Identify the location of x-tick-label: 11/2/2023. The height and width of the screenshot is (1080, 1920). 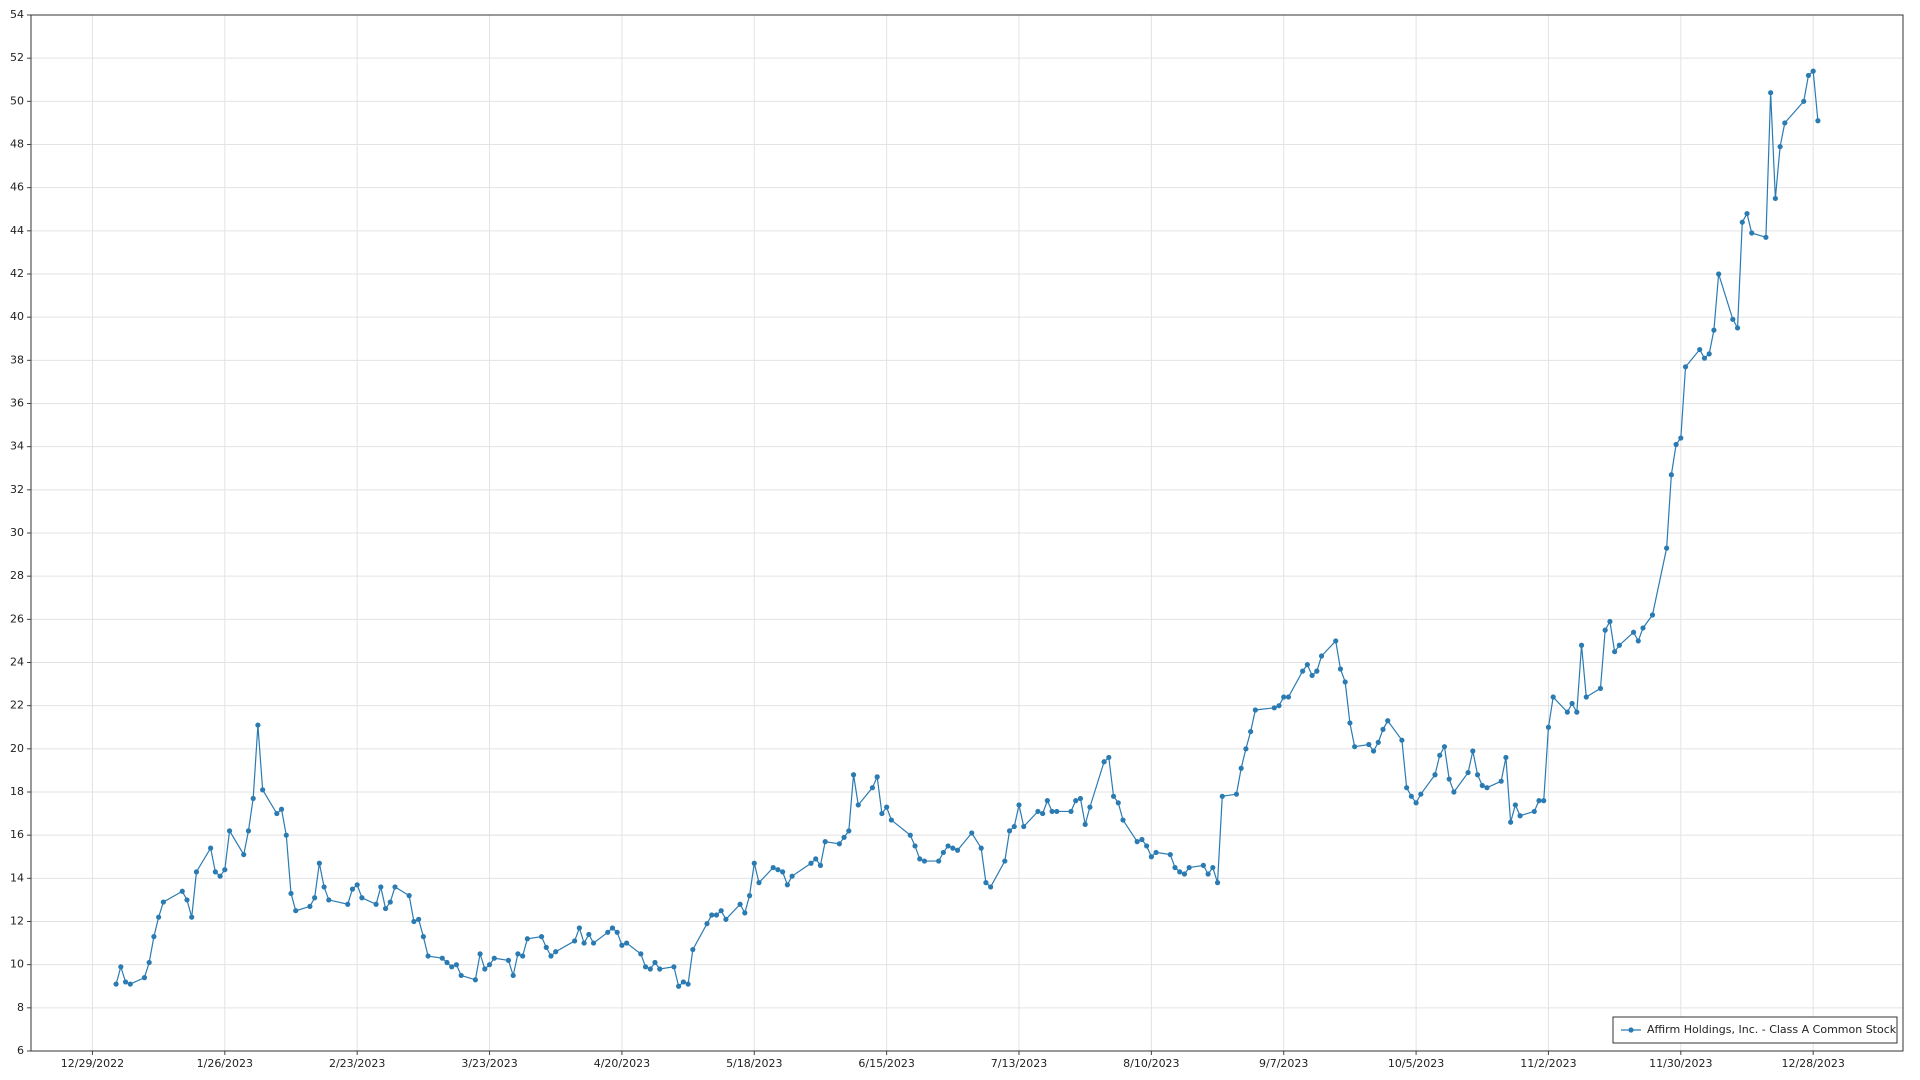
(1548, 1063).